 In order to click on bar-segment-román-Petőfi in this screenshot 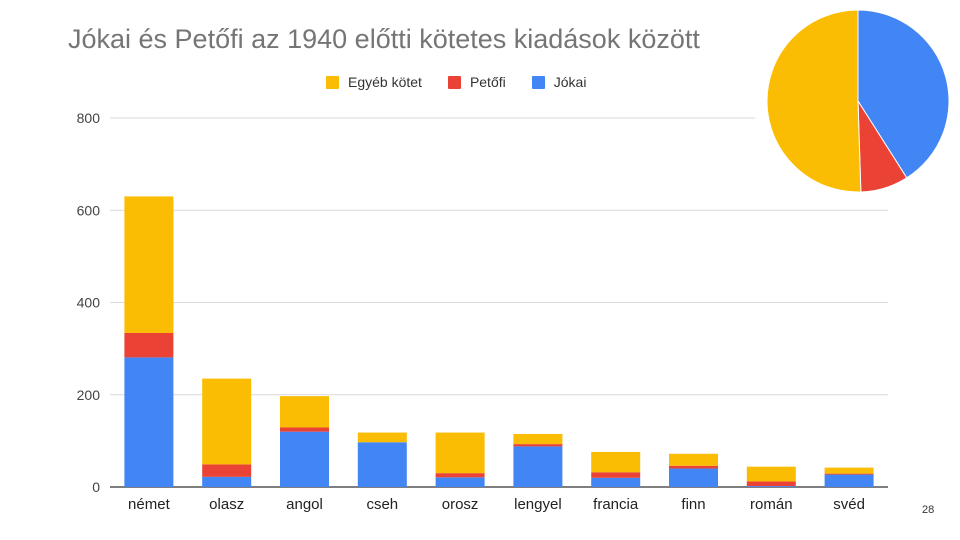, I will do `click(771, 484)`.